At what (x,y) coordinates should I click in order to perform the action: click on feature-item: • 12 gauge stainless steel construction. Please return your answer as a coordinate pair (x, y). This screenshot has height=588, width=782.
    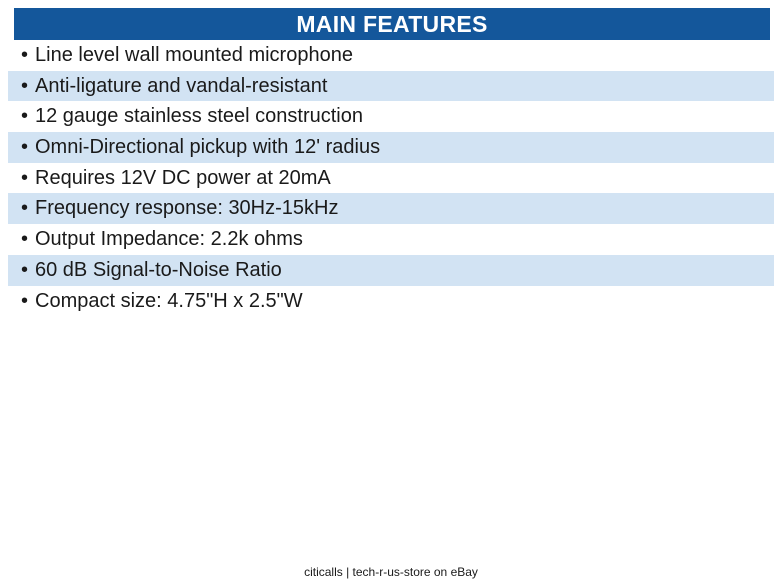
    Looking at the image, I should click on (391, 117).